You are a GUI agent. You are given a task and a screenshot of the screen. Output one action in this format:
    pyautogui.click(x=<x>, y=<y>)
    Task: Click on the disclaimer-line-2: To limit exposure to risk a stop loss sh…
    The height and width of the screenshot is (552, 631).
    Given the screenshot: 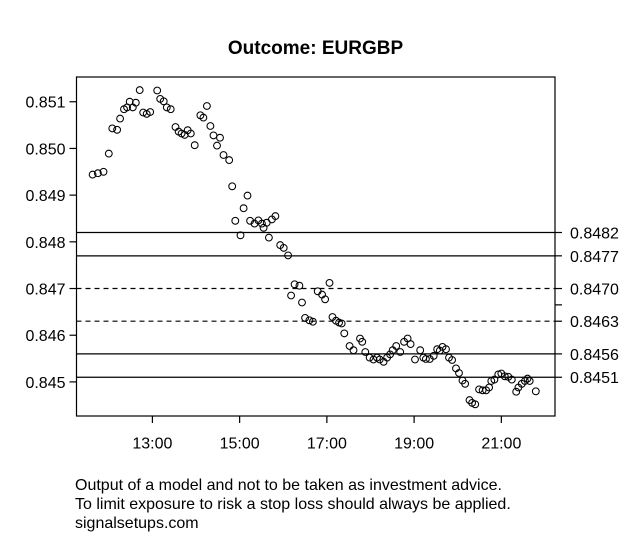 What is the action you would take?
    pyautogui.click(x=293, y=504)
    